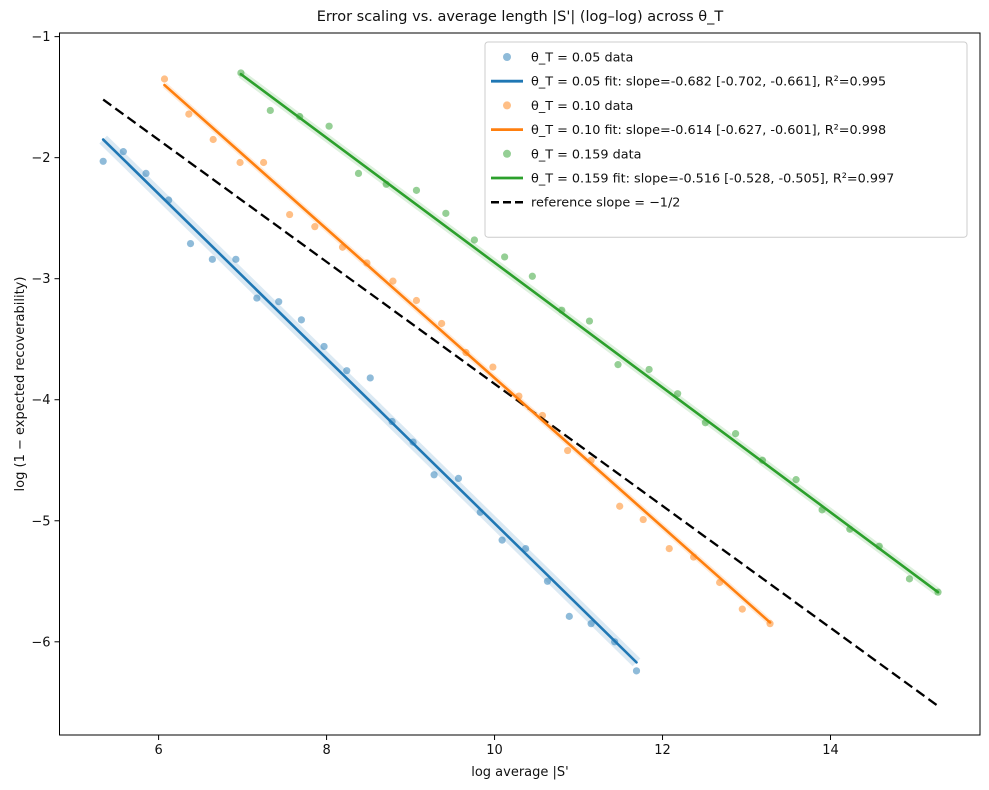  Describe the element at coordinates (605, 203) in the screenshot. I see `legend-label: reference slope = −1/2` at that location.